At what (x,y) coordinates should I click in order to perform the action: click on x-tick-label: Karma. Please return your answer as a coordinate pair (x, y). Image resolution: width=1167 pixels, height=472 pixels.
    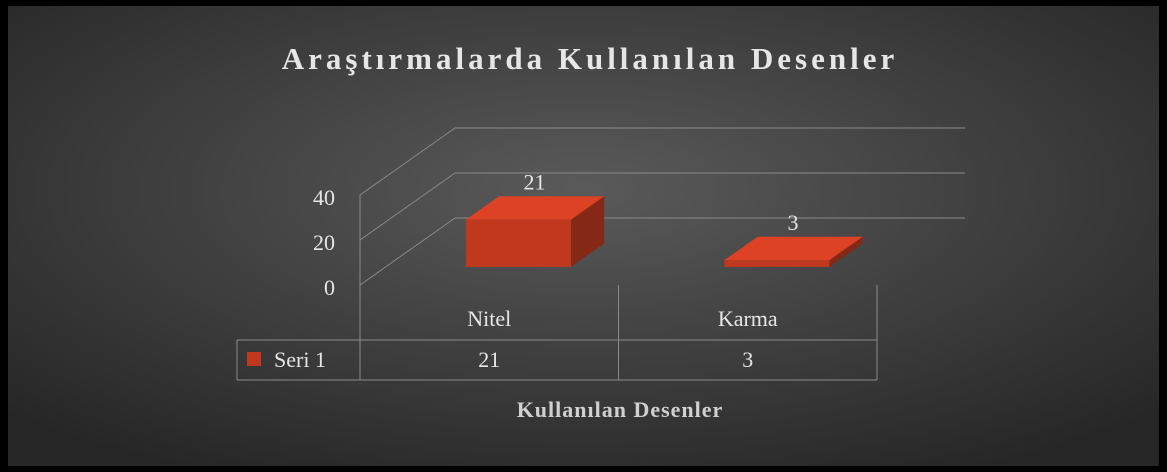
    Looking at the image, I should click on (748, 318).